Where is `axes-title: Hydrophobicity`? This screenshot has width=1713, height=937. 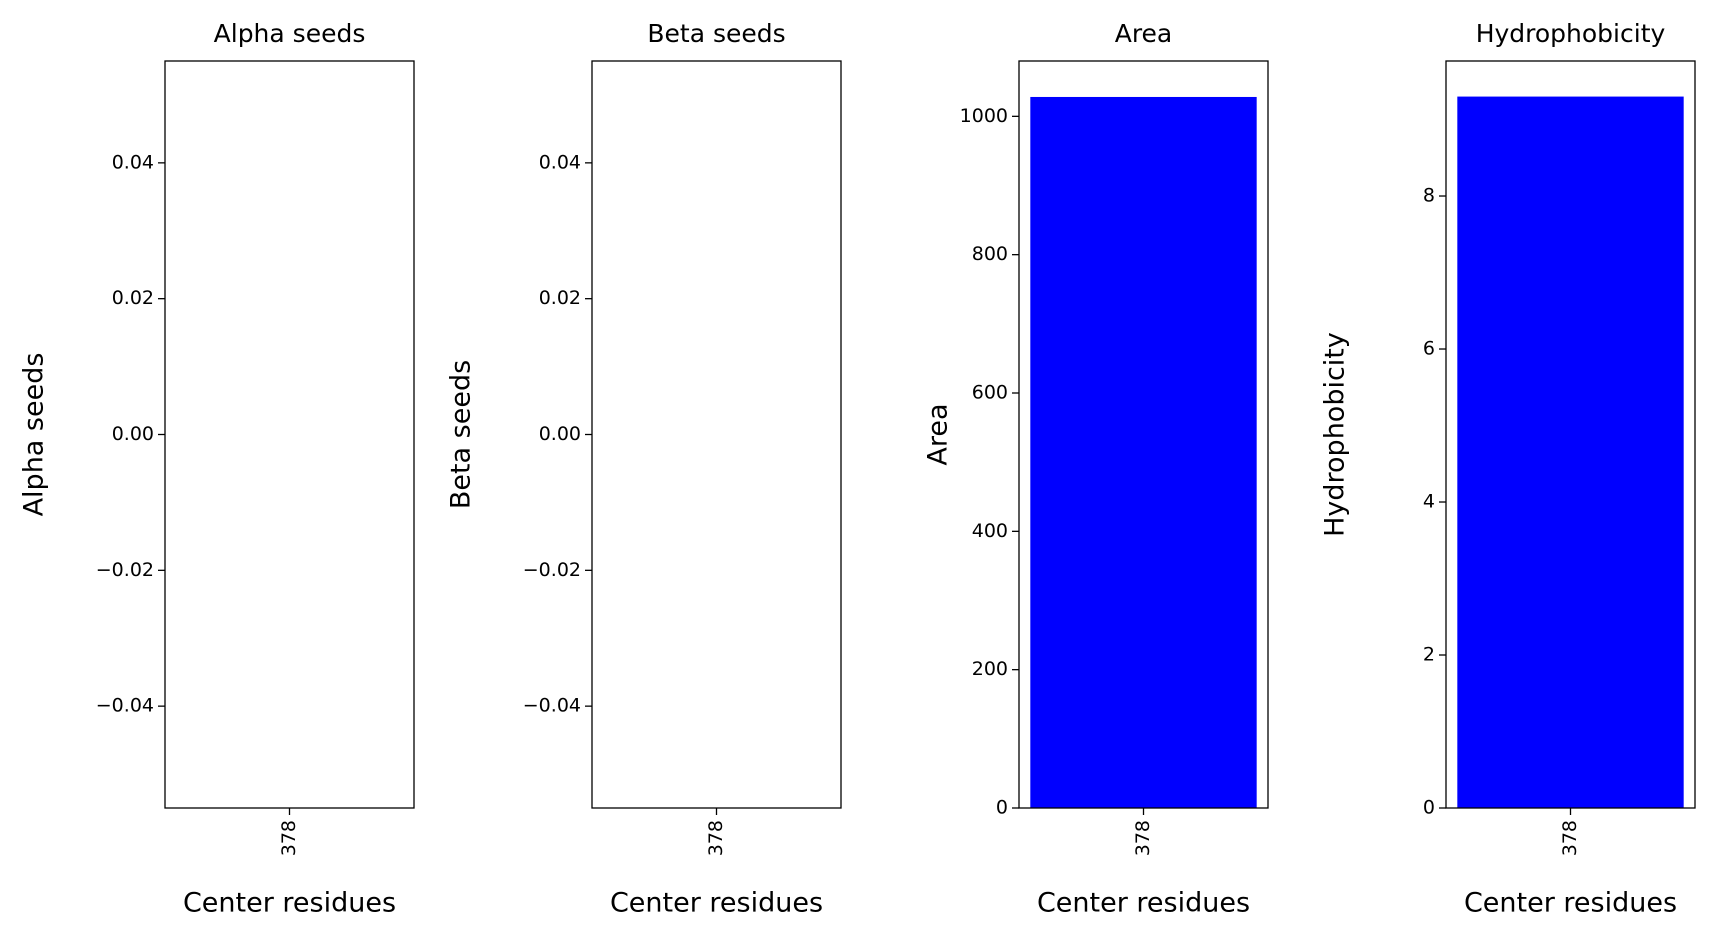
axes-title: Hydrophobicity is located at coordinates (1571, 33).